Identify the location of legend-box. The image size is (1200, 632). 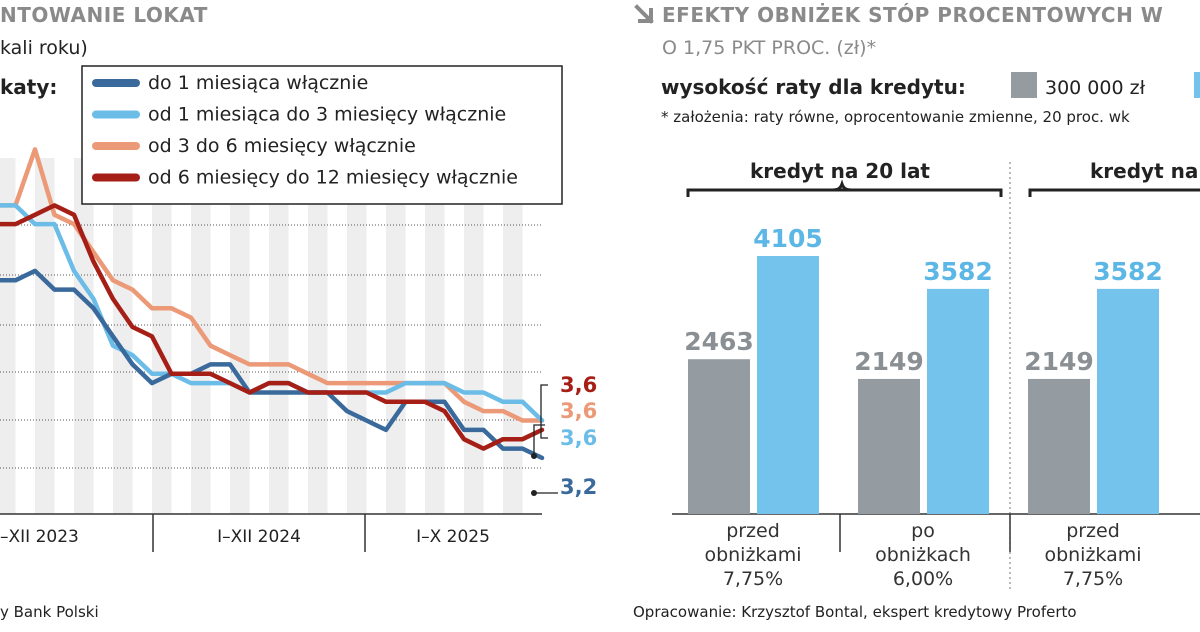
(322, 135).